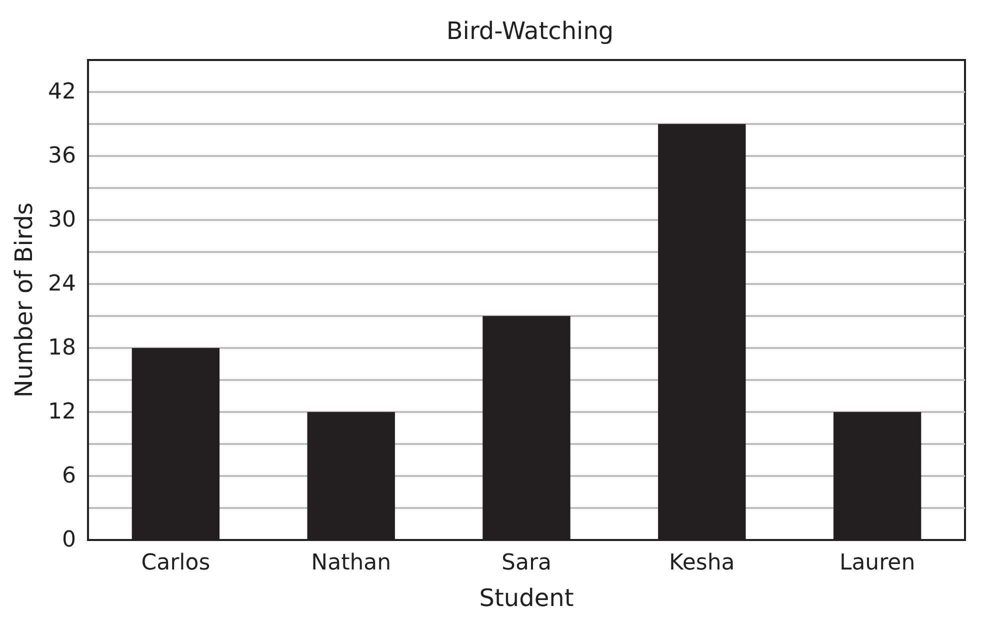 The width and height of the screenshot is (991, 619). Describe the element at coordinates (62, 412) in the screenshot. I see `y-tick-label: 12` at that location.